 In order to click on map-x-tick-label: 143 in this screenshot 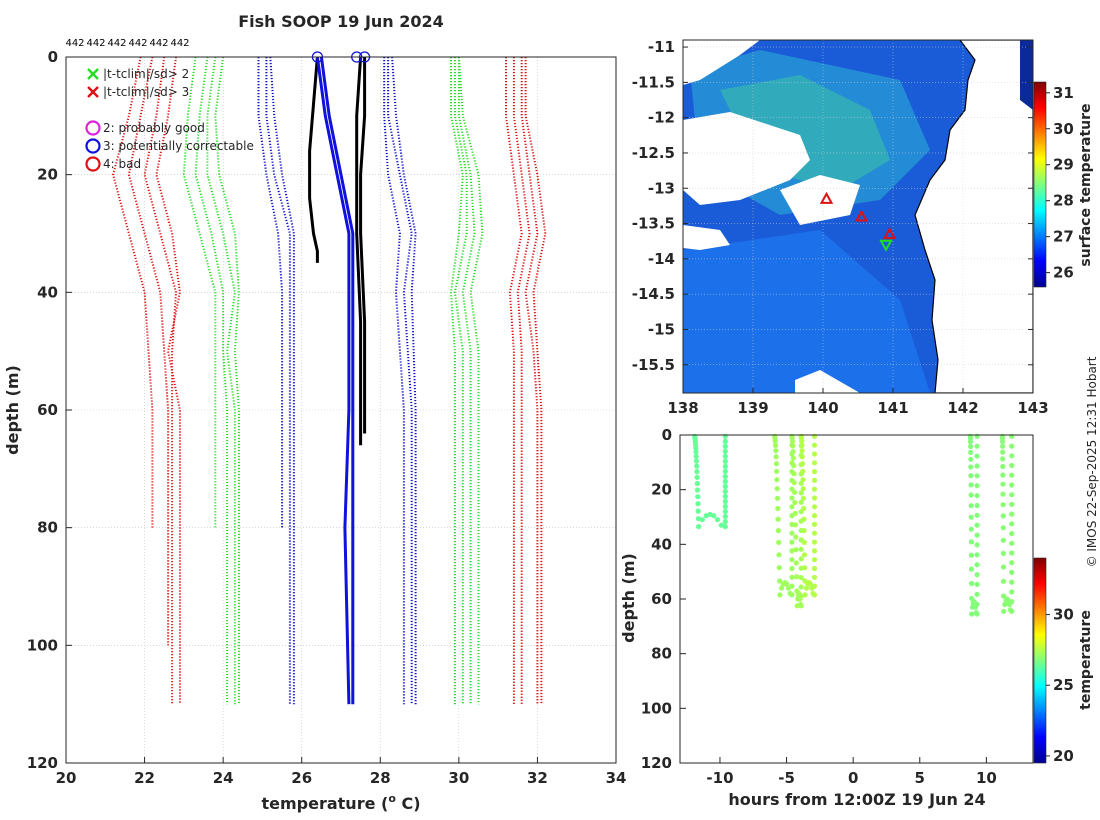, I will do `click(1032, 408)`.